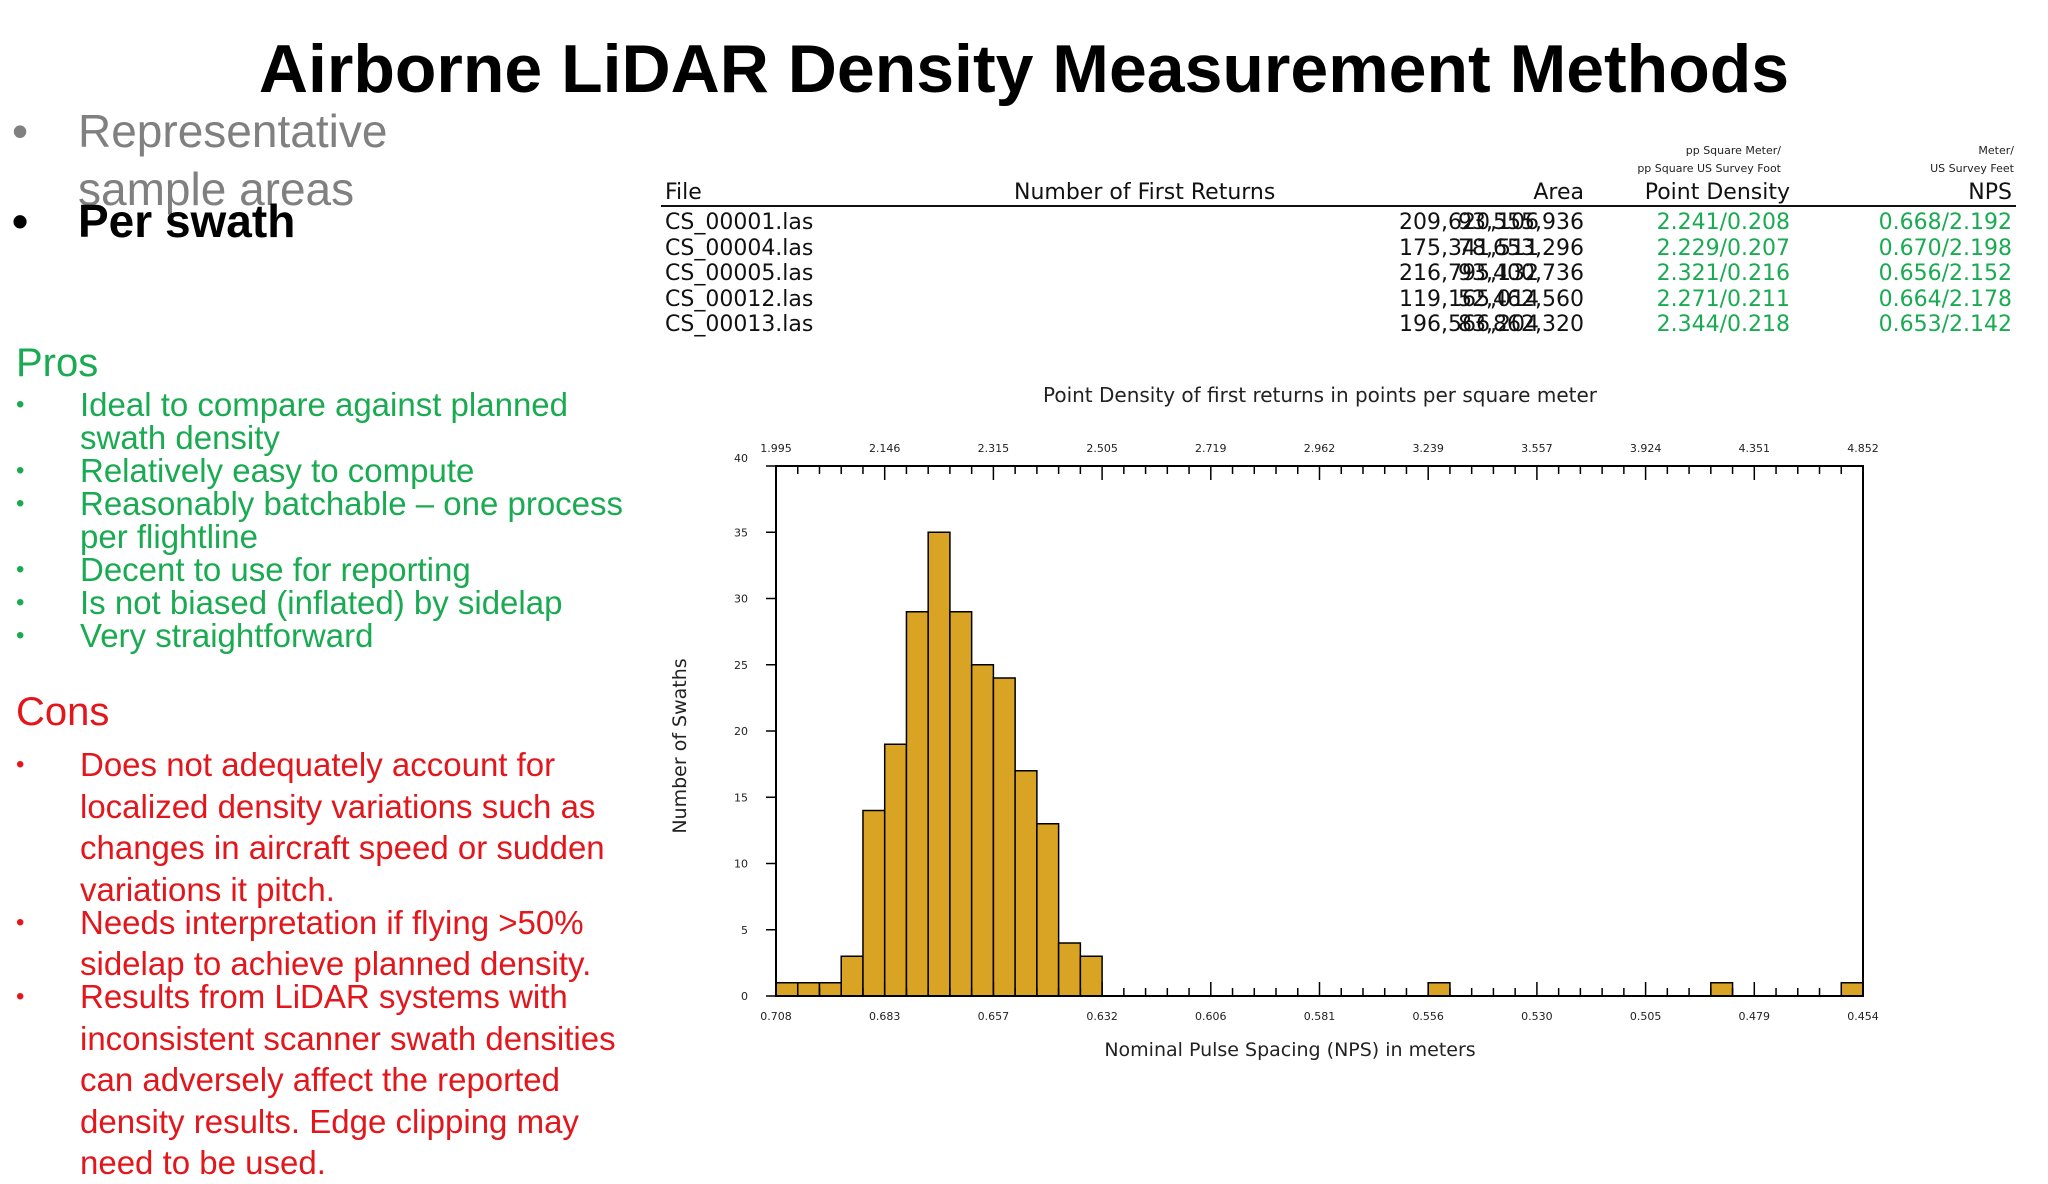 This screenshot has height=1184, width=2048. Describe the element at coordinates (187, 221) in the screenshot. I see `bullet-text: Per swath` at that location.